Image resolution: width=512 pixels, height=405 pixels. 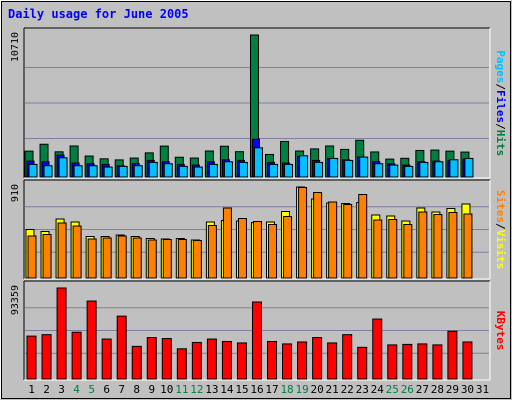 I want to click on series-label-hits: Hits, so click(x=500, y=143).